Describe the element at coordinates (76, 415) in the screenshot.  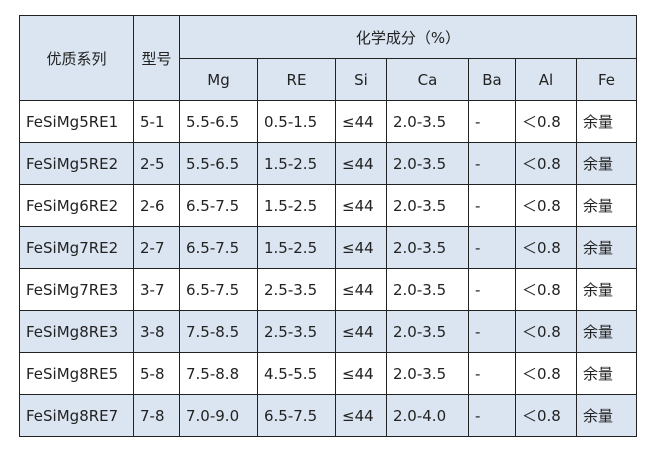
I see `series-cell: FeSiMg8RE7` at that location.